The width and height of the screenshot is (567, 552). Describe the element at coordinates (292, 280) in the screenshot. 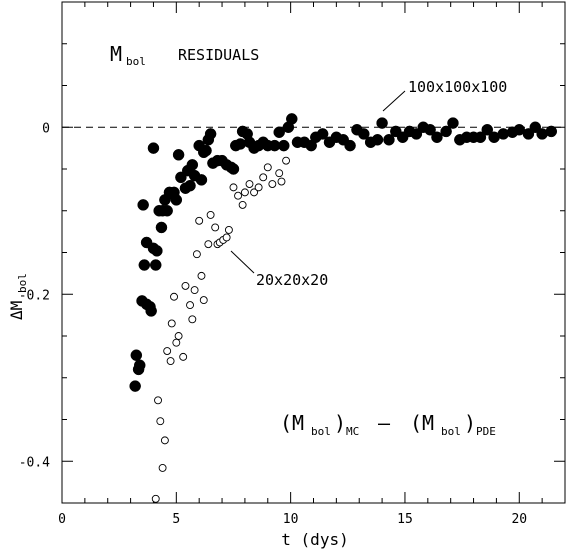

I see `label-20x20x20: 20x20x20` at that location.